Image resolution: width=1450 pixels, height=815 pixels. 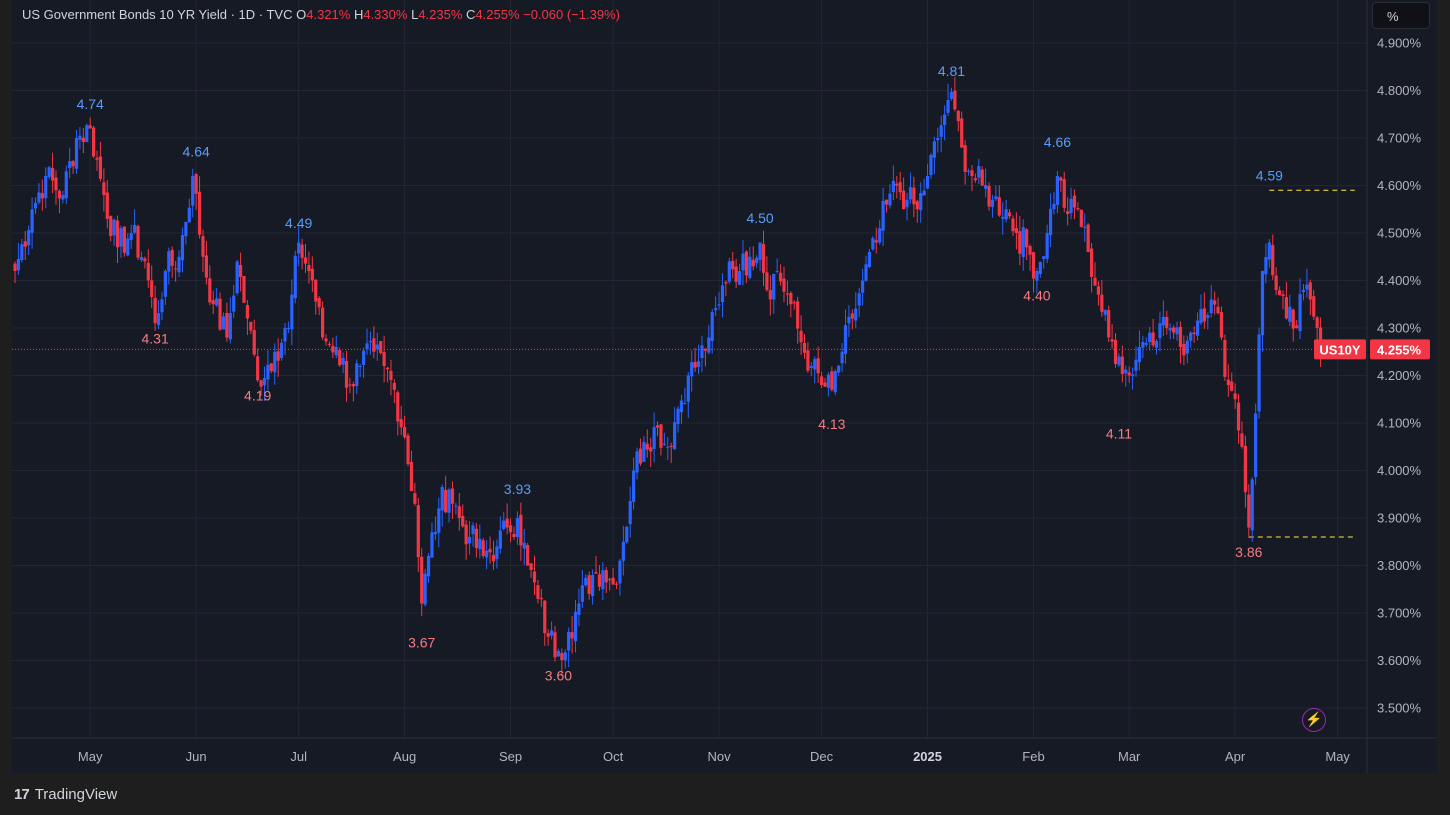 I want to click on last-price-marker: US10Y 4.255%, so click(x=721, y=349).